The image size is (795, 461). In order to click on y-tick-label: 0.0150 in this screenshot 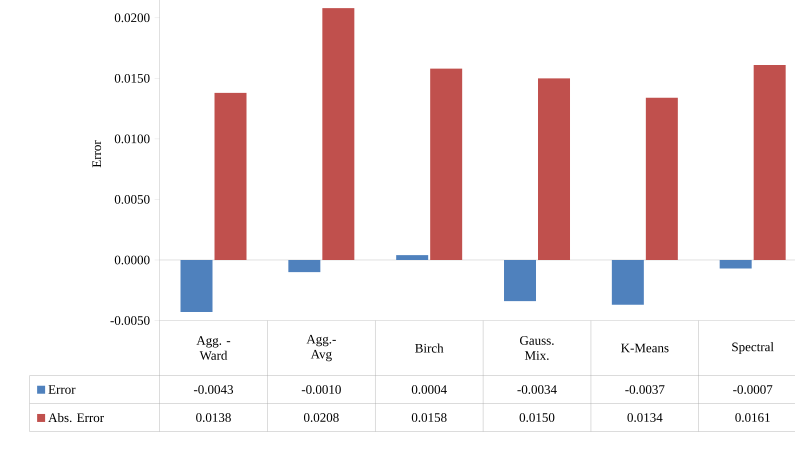, I will do `click(132, 78)`.